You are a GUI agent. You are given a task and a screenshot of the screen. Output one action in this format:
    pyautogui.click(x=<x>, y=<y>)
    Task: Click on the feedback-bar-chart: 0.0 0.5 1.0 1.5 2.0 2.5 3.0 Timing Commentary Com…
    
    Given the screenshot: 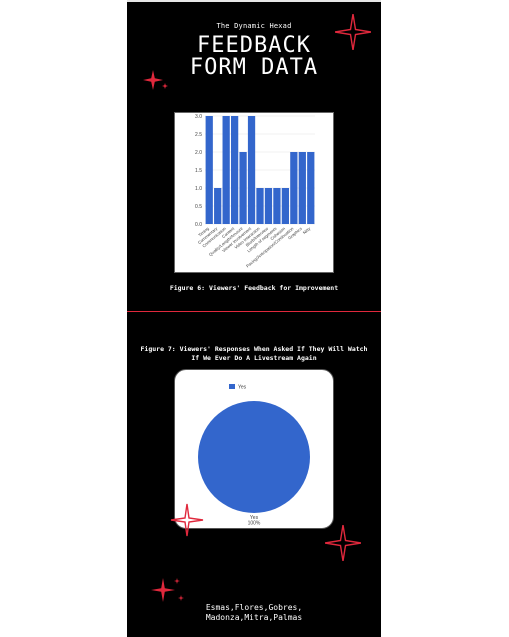 What is the action you would take?
    pyautogui.click(x=254, y=192)
    